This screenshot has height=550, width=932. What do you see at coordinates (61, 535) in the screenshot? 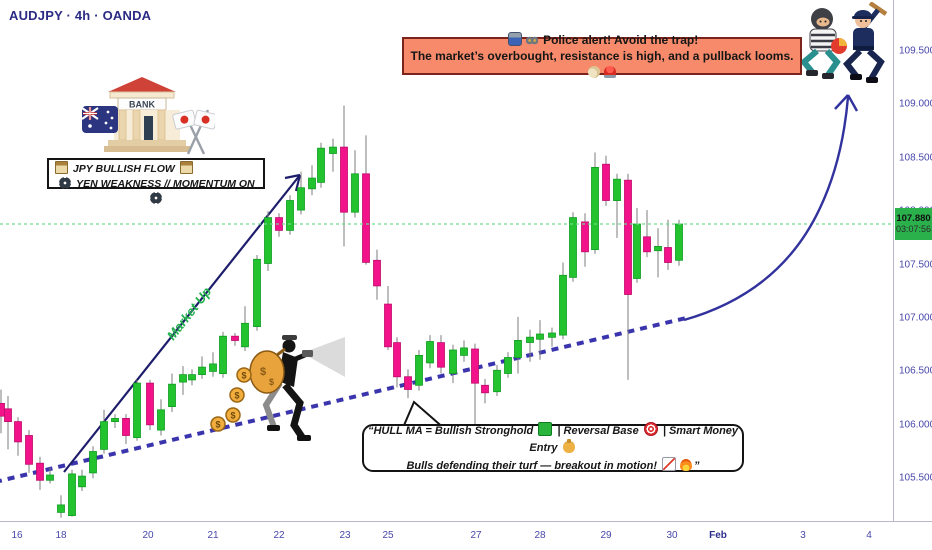
I see `time-tick-label: 18` at bounding box center [61, 535].